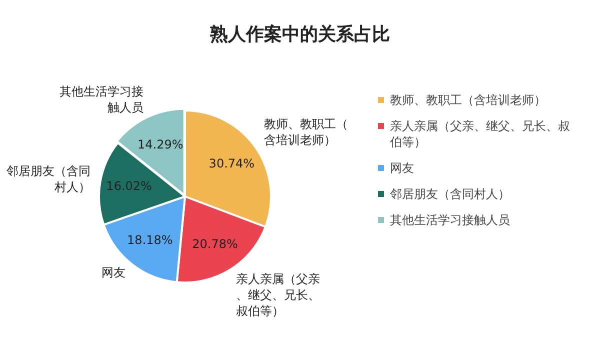 Image resolution: width=600 pixels, height=344 pixels. I want to click on chart-title: 熟人作案中的关系占比, so click(299, 34).